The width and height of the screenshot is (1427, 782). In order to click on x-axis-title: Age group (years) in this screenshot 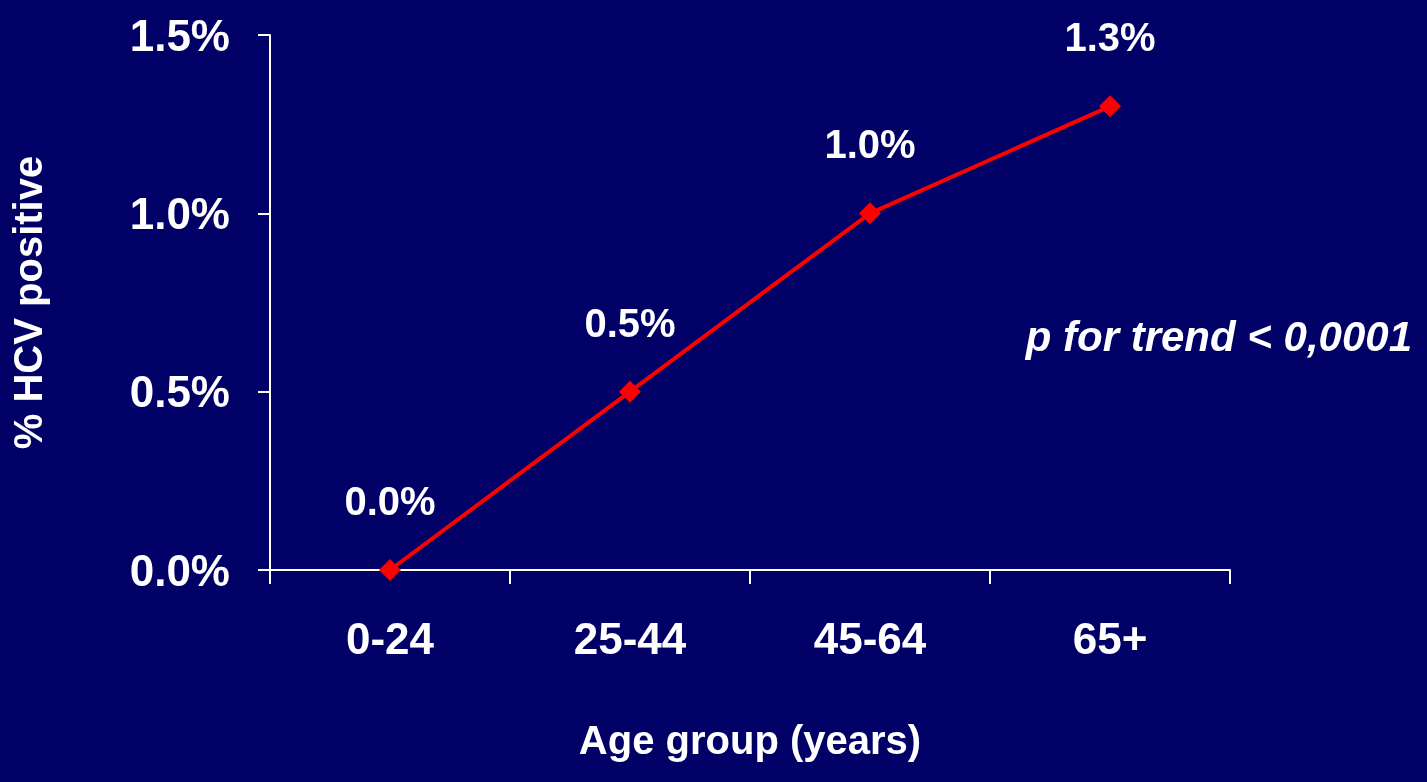, I will do `click(750, 740)`.